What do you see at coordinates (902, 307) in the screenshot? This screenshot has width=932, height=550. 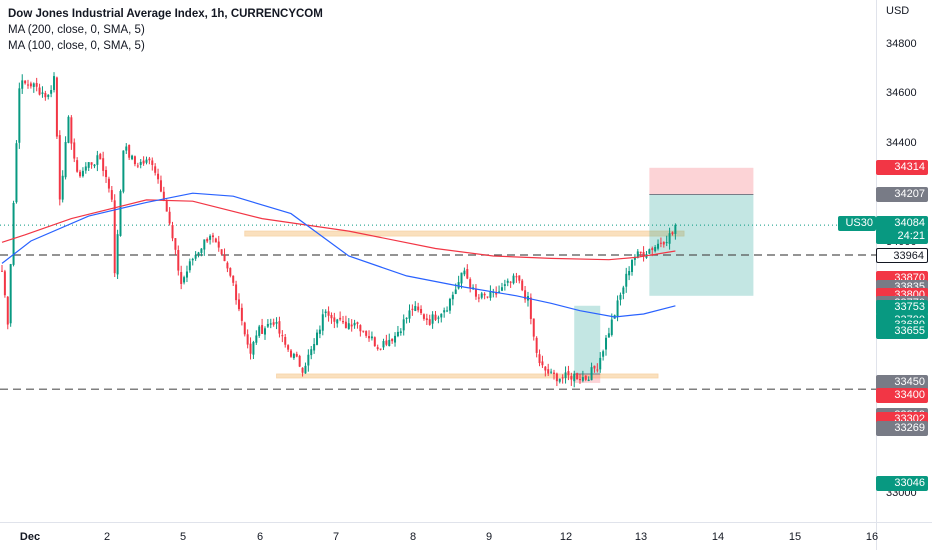 I see `price-axis-label: 33753` at bounding box center [902, 307].